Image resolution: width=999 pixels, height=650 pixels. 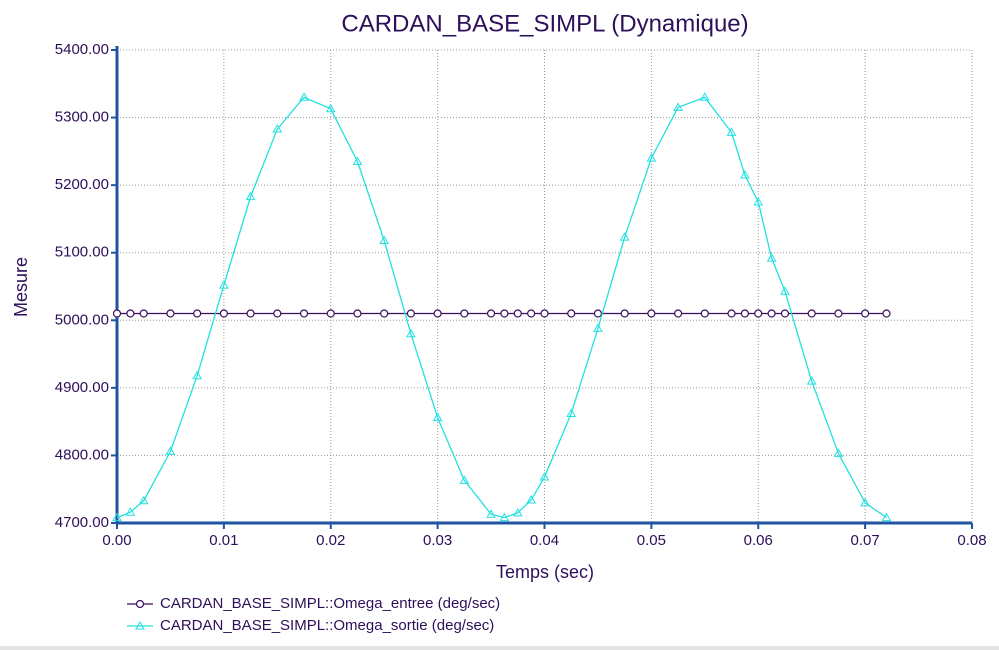 What do you see at coordinates (82, 522) in the screenshot?
I see `y-tick-label: 4700.00` at bounding box center [82, 522].